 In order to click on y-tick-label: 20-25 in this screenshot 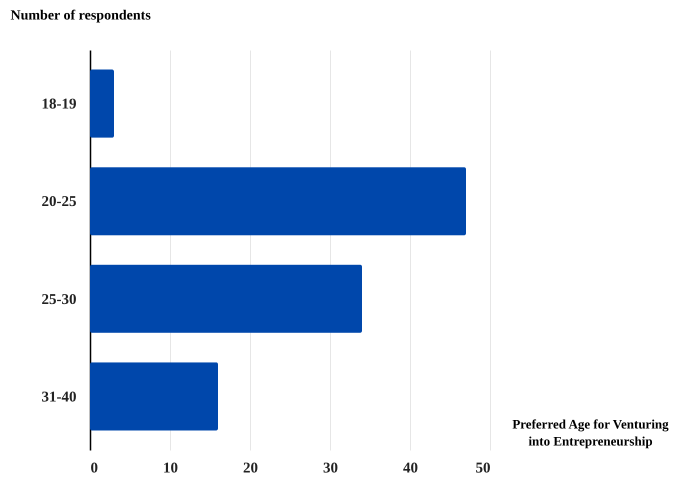, I will do `click(59, 202)`.